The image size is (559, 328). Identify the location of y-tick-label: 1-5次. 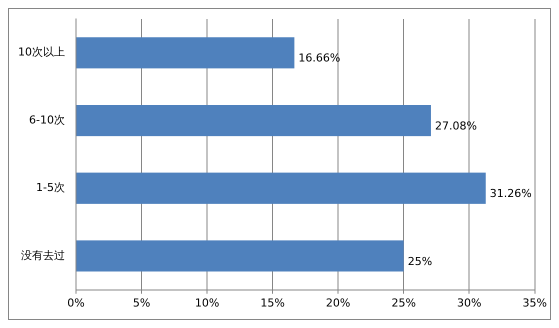
(50, 187).